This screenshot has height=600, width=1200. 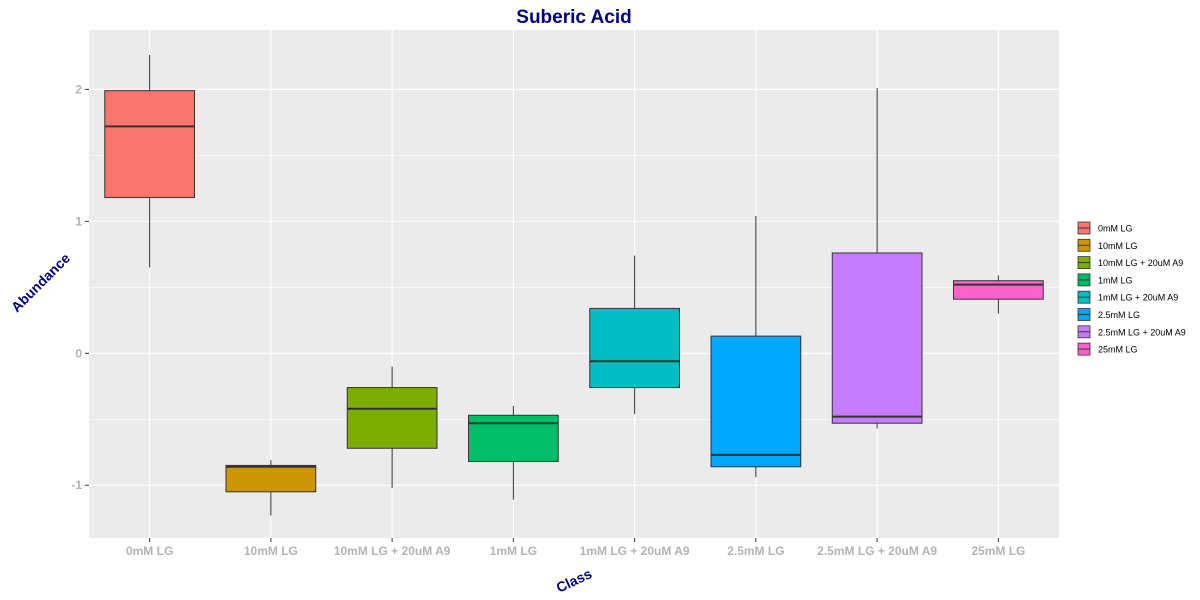 What do you see at coordinates (1138, 298) in the screenshot?
I see `legend-label: 1mM LG + 20uM A9` at bounding box center [1138, 298].